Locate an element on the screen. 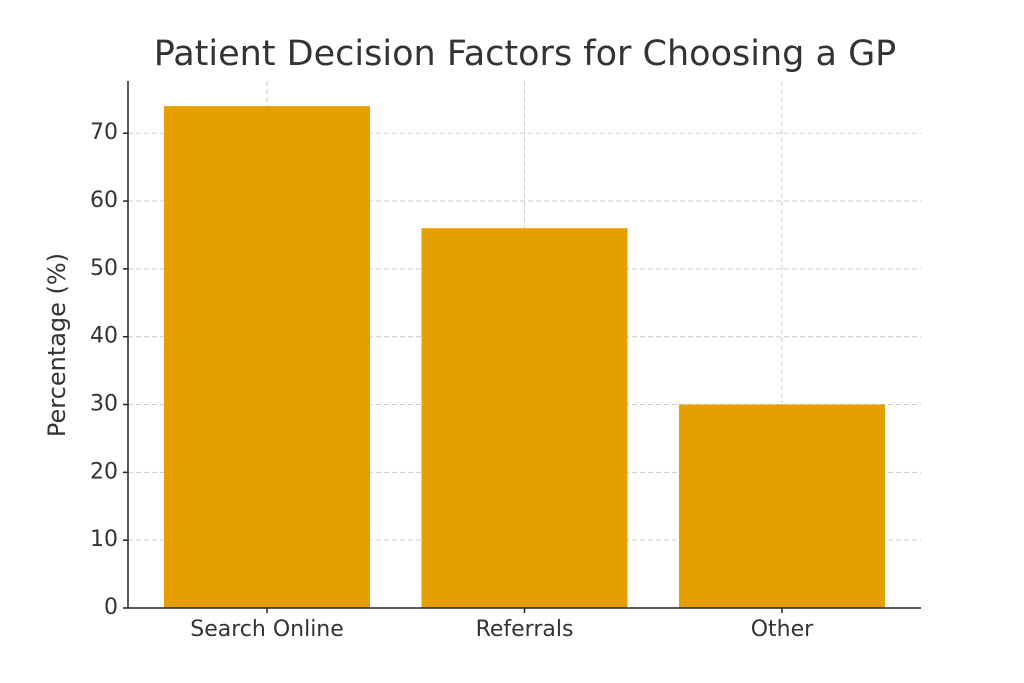 This screenshot has height=683, width=1024. x-tick-label: Other is located at coordinates (782, 629).